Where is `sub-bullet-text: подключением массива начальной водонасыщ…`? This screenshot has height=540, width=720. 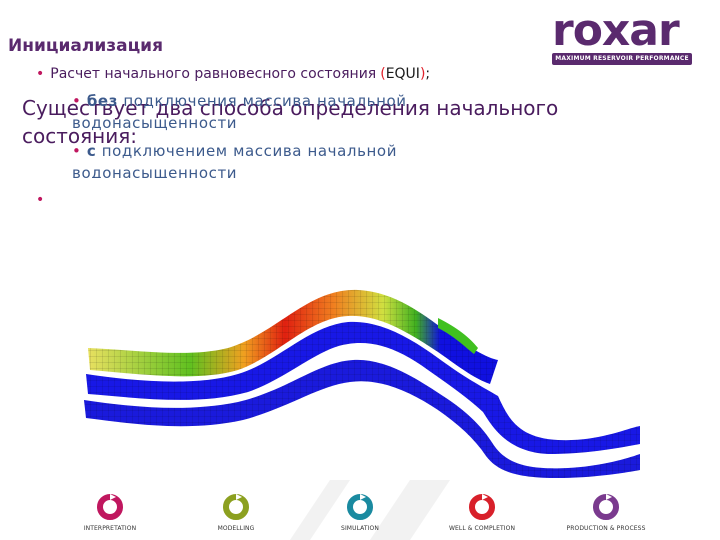 sub-bullet-text: подключением массива начальной водонасыщ… is located at coordinates (235, 160).